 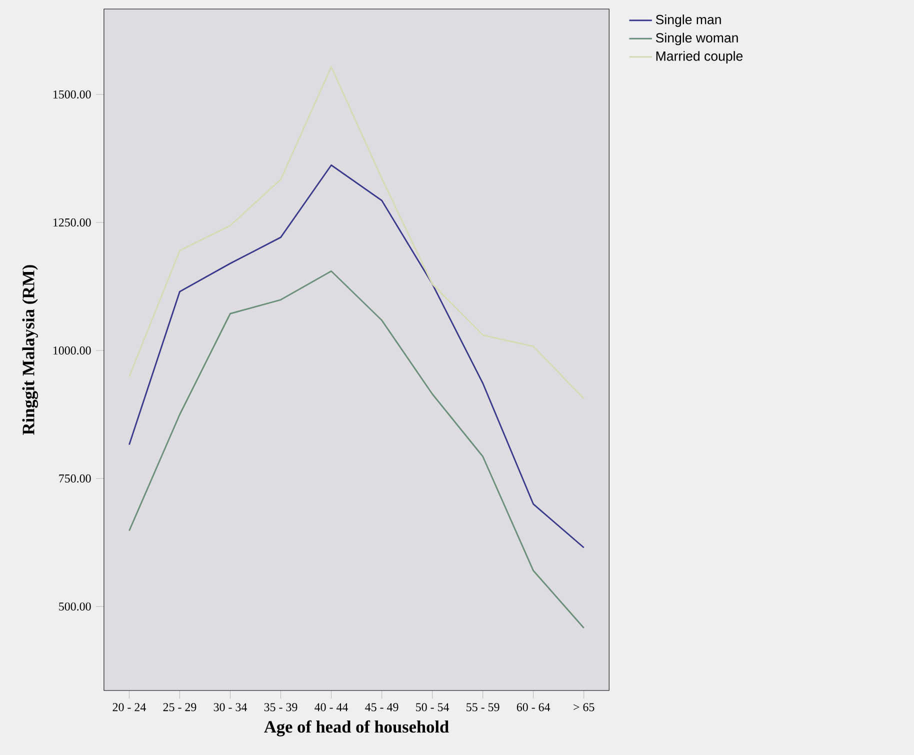 I want to click on x-tick-label: 60 - 64, so click(x=533, y=707).